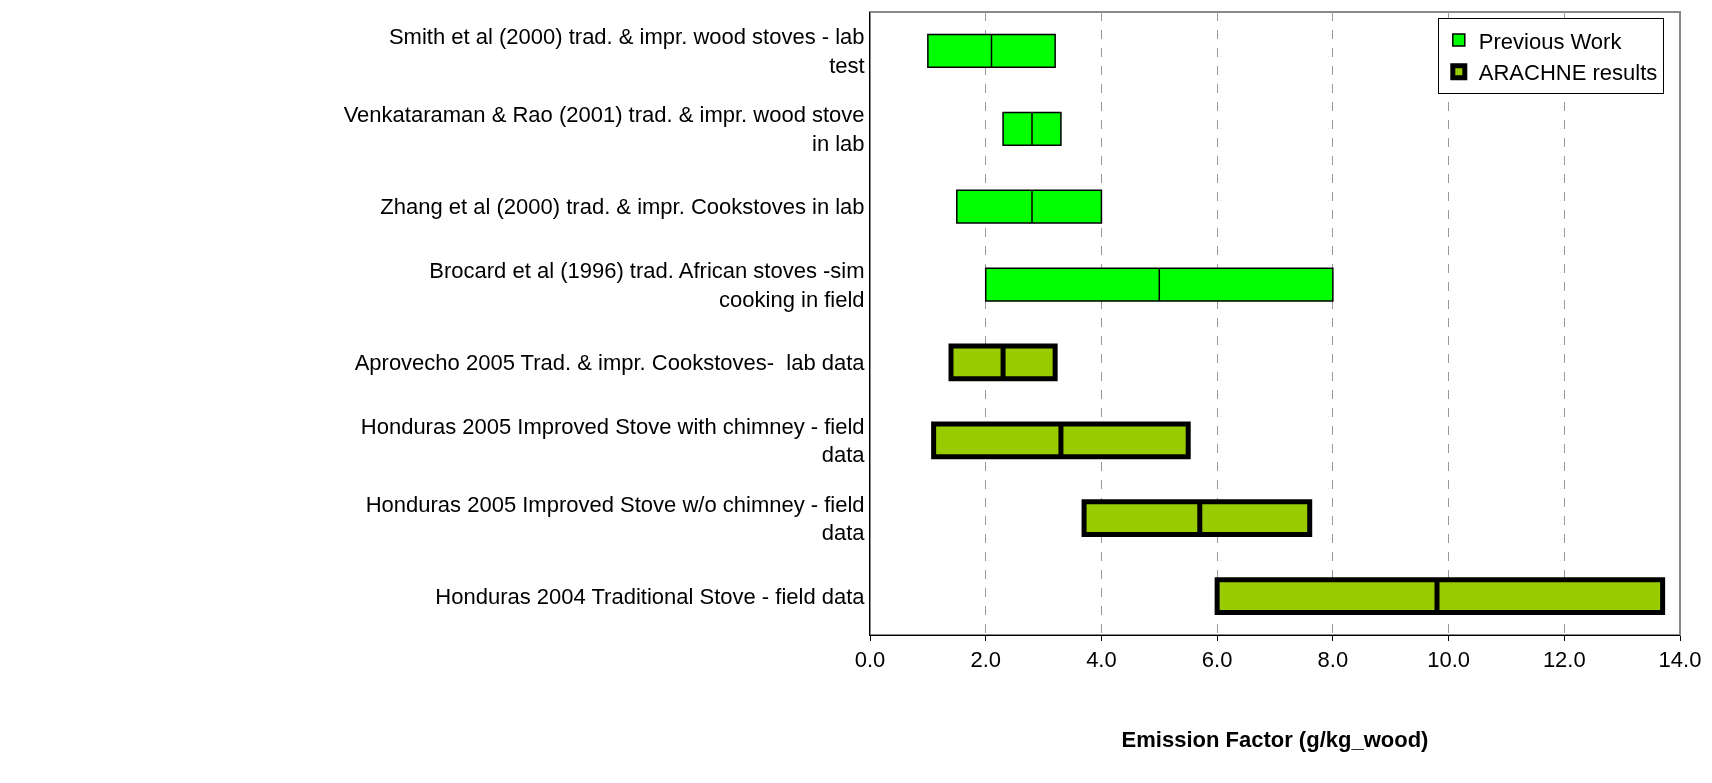  I want to click on x-tick-label: 2.0, so click(986, 660).